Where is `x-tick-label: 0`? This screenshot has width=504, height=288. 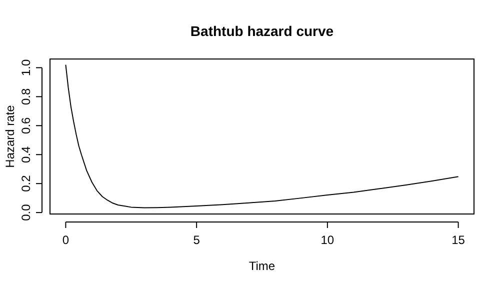 x-tick-label: 0 is located at coordinates (66, 240).